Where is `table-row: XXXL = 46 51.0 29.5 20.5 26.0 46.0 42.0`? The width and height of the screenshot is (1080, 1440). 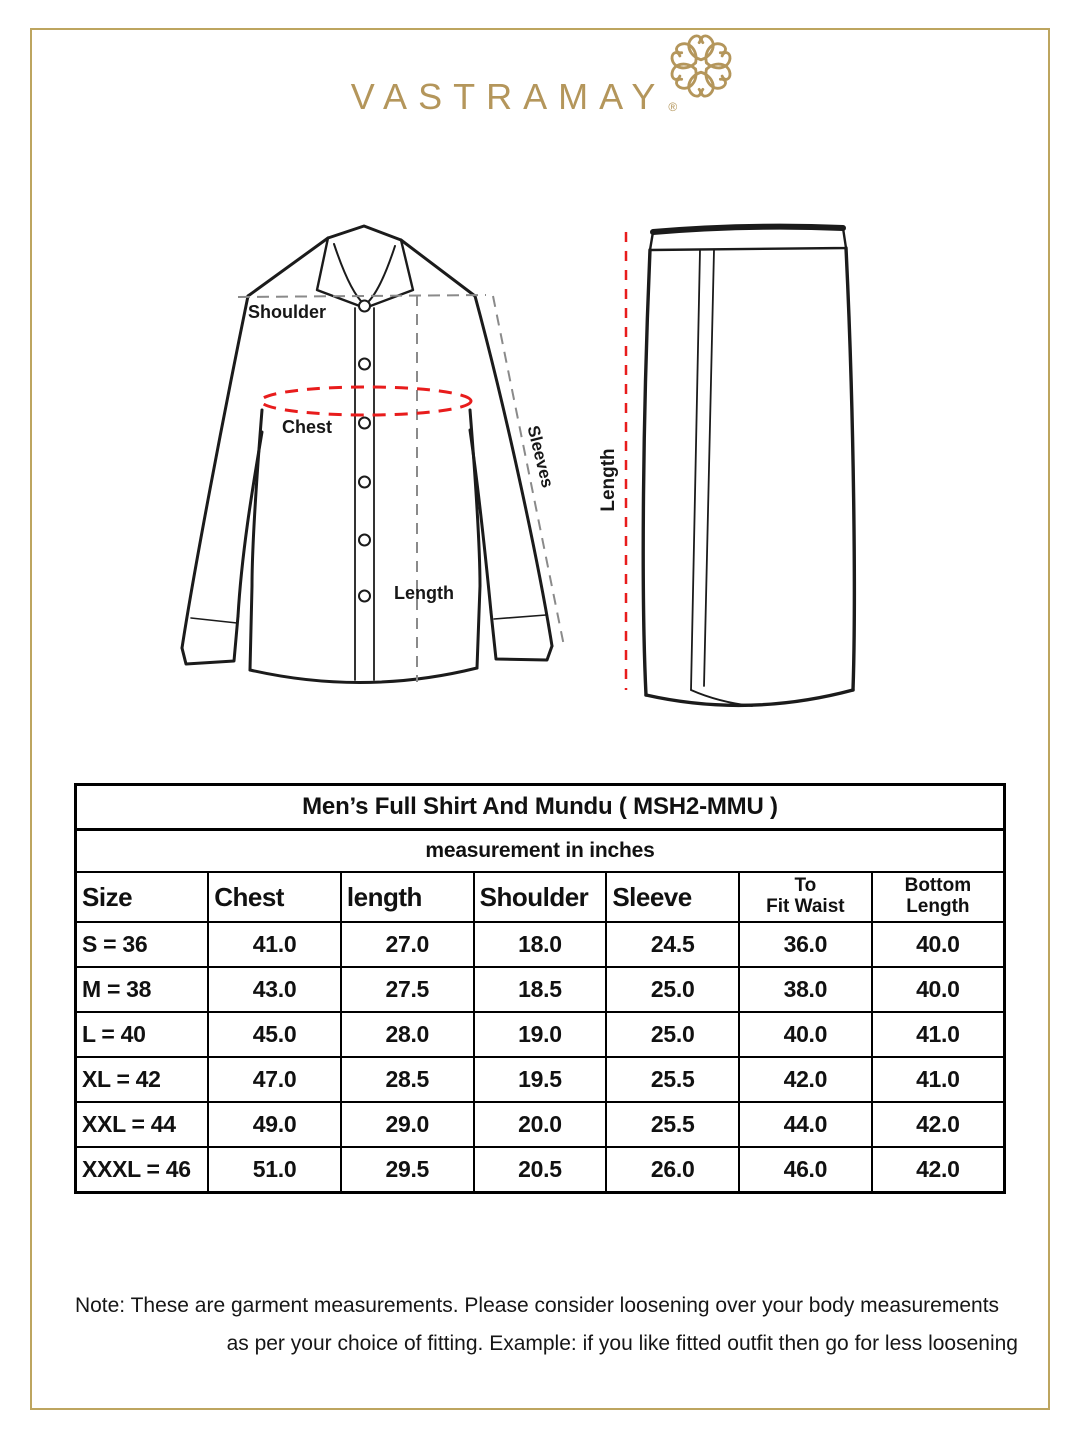 table-row: XXXL = 46 51.0 29.5 20.5 26.0 46.0 42.0 is located at coordinates (540, 1170).